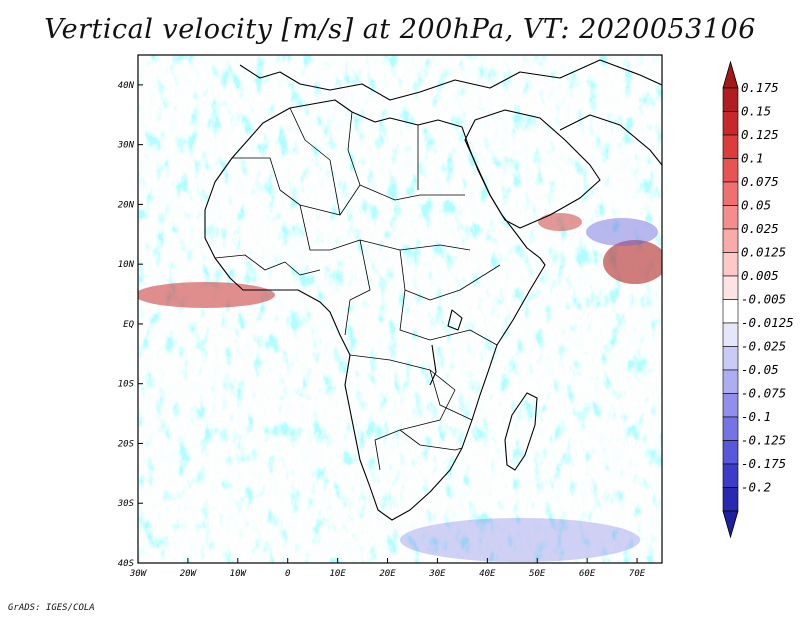 Image resolution: width=800 pixels, height=618 pixels. What do you see at coordinates (532, 169) in the screenshot?
I see `arabian-peninsula-coastline` at bounding box center [532, 169].